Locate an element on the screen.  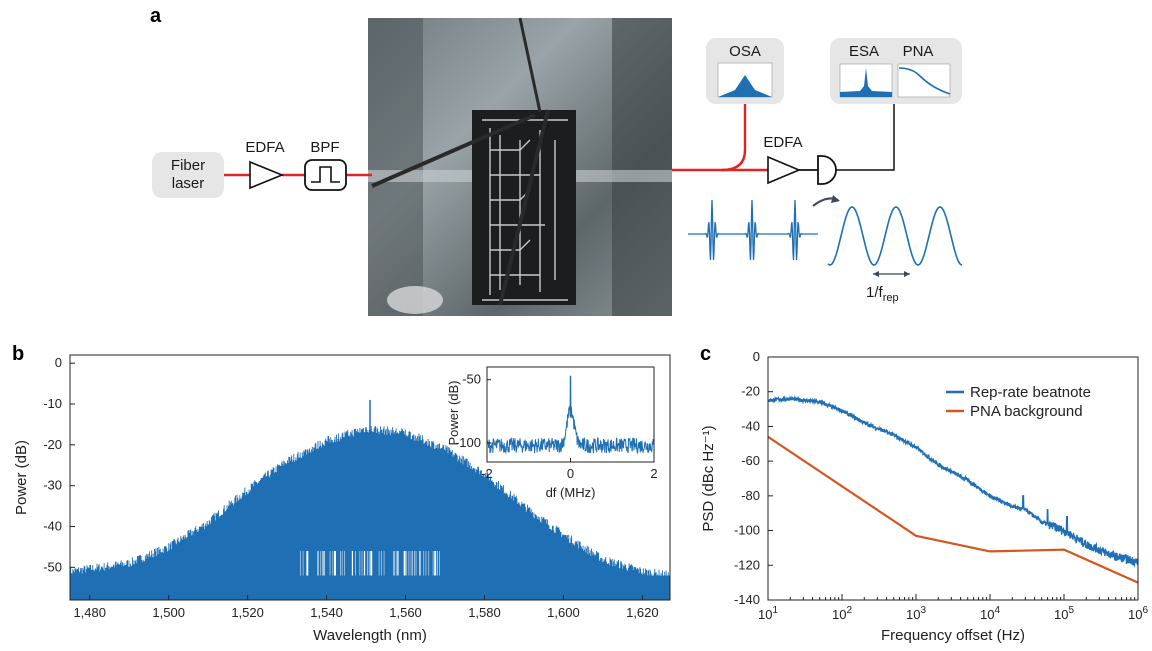
fiber-path is located at coordinates (496, 140).